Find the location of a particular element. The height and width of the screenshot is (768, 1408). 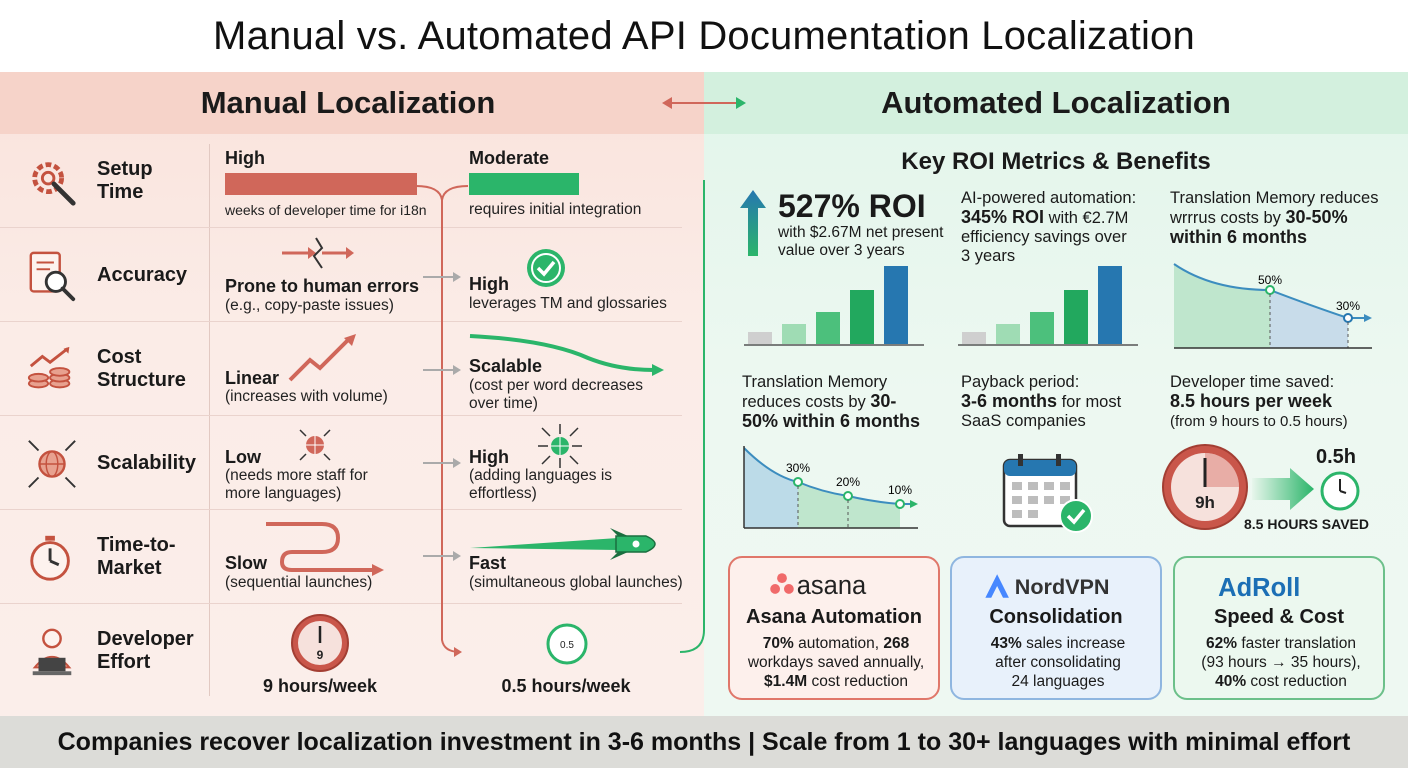

manual-setup-note: weeks of developer time for i18n is located at coordinates (326, 210).